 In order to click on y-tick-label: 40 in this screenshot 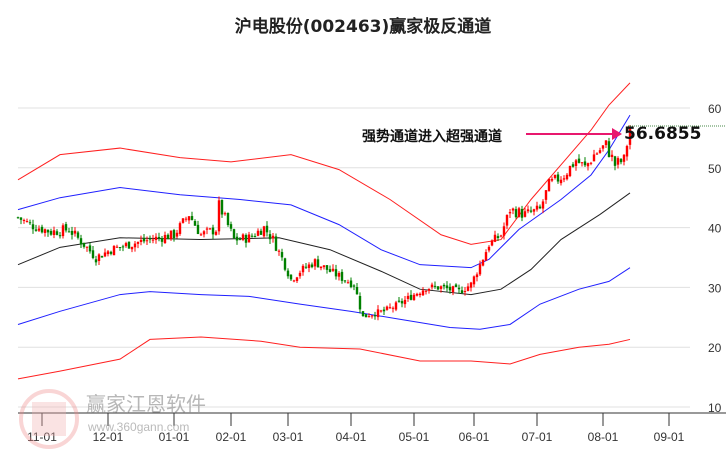, I will do `click(715, 229)`.